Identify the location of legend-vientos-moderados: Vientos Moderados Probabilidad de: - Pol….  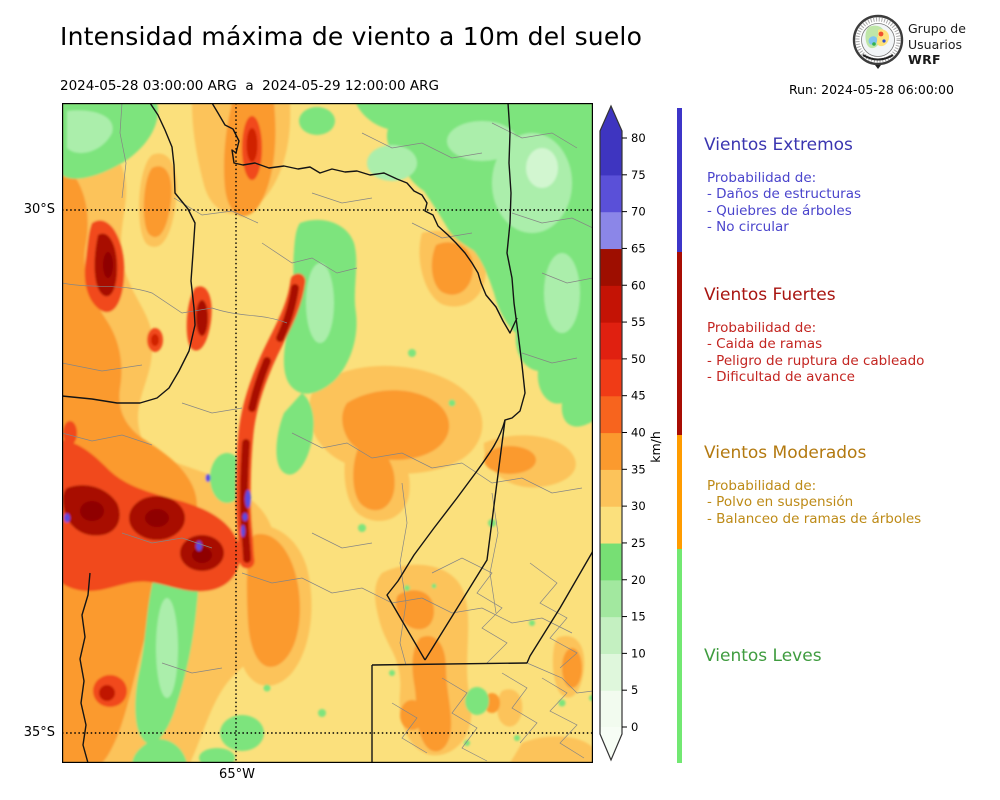
(849, 485).